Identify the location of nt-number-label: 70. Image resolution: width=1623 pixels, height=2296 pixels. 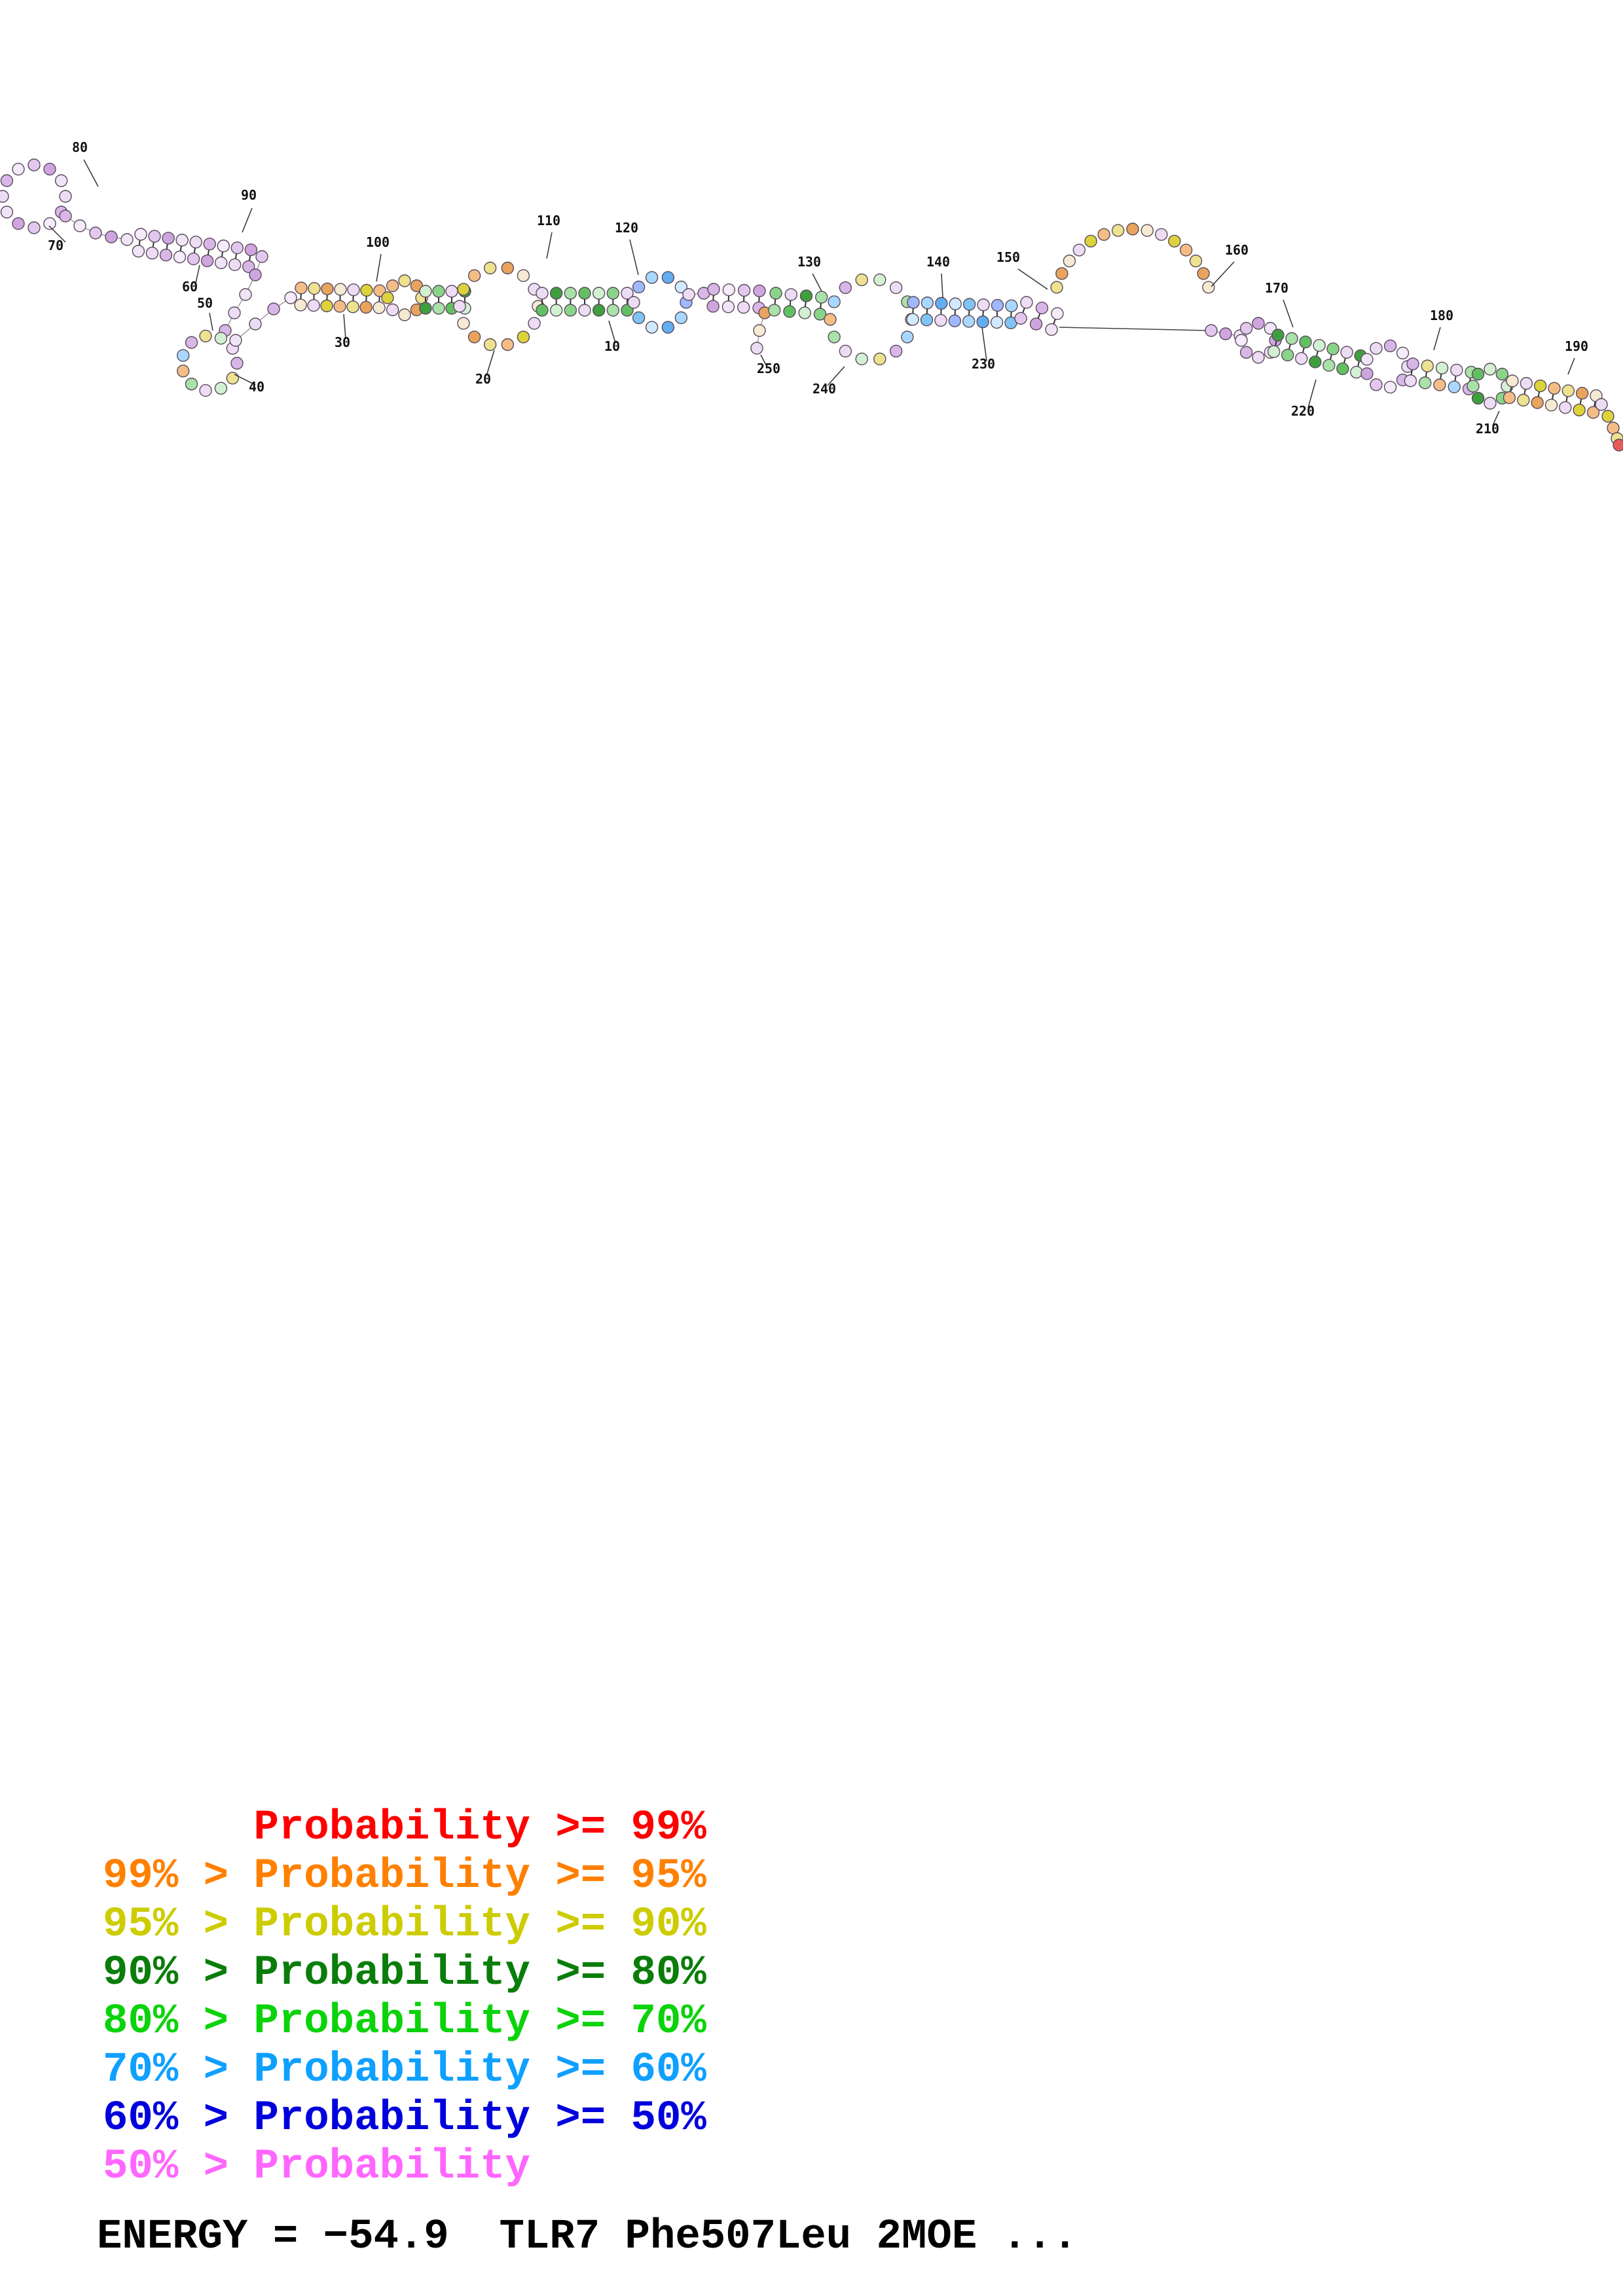
(56, 245).